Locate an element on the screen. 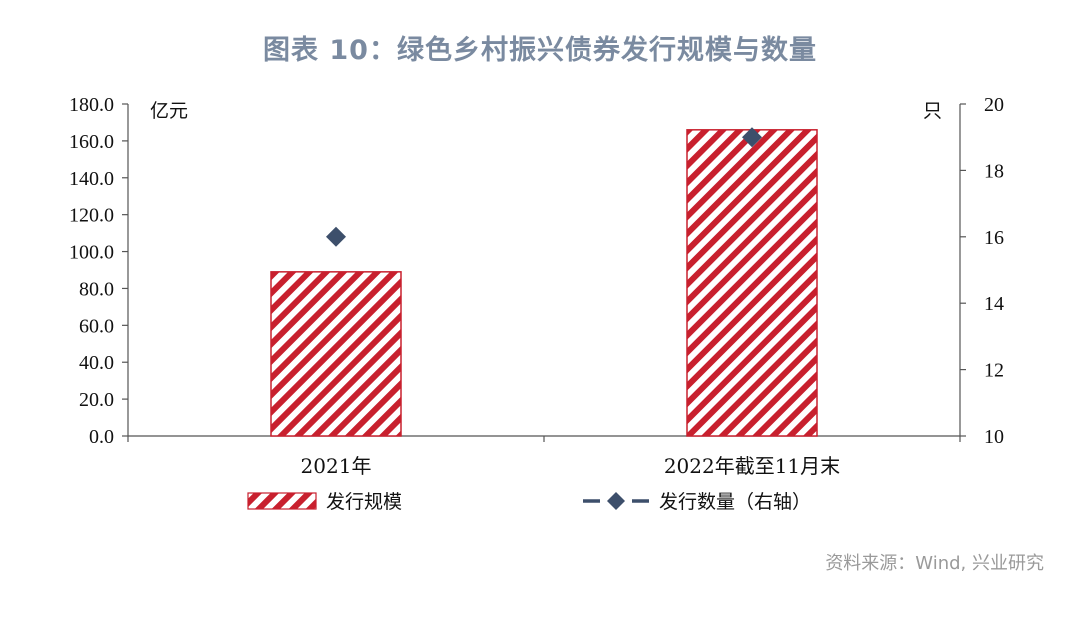  source-note: 资料来源：Wind, 兴业研究 is located at coordinates (934, 563).